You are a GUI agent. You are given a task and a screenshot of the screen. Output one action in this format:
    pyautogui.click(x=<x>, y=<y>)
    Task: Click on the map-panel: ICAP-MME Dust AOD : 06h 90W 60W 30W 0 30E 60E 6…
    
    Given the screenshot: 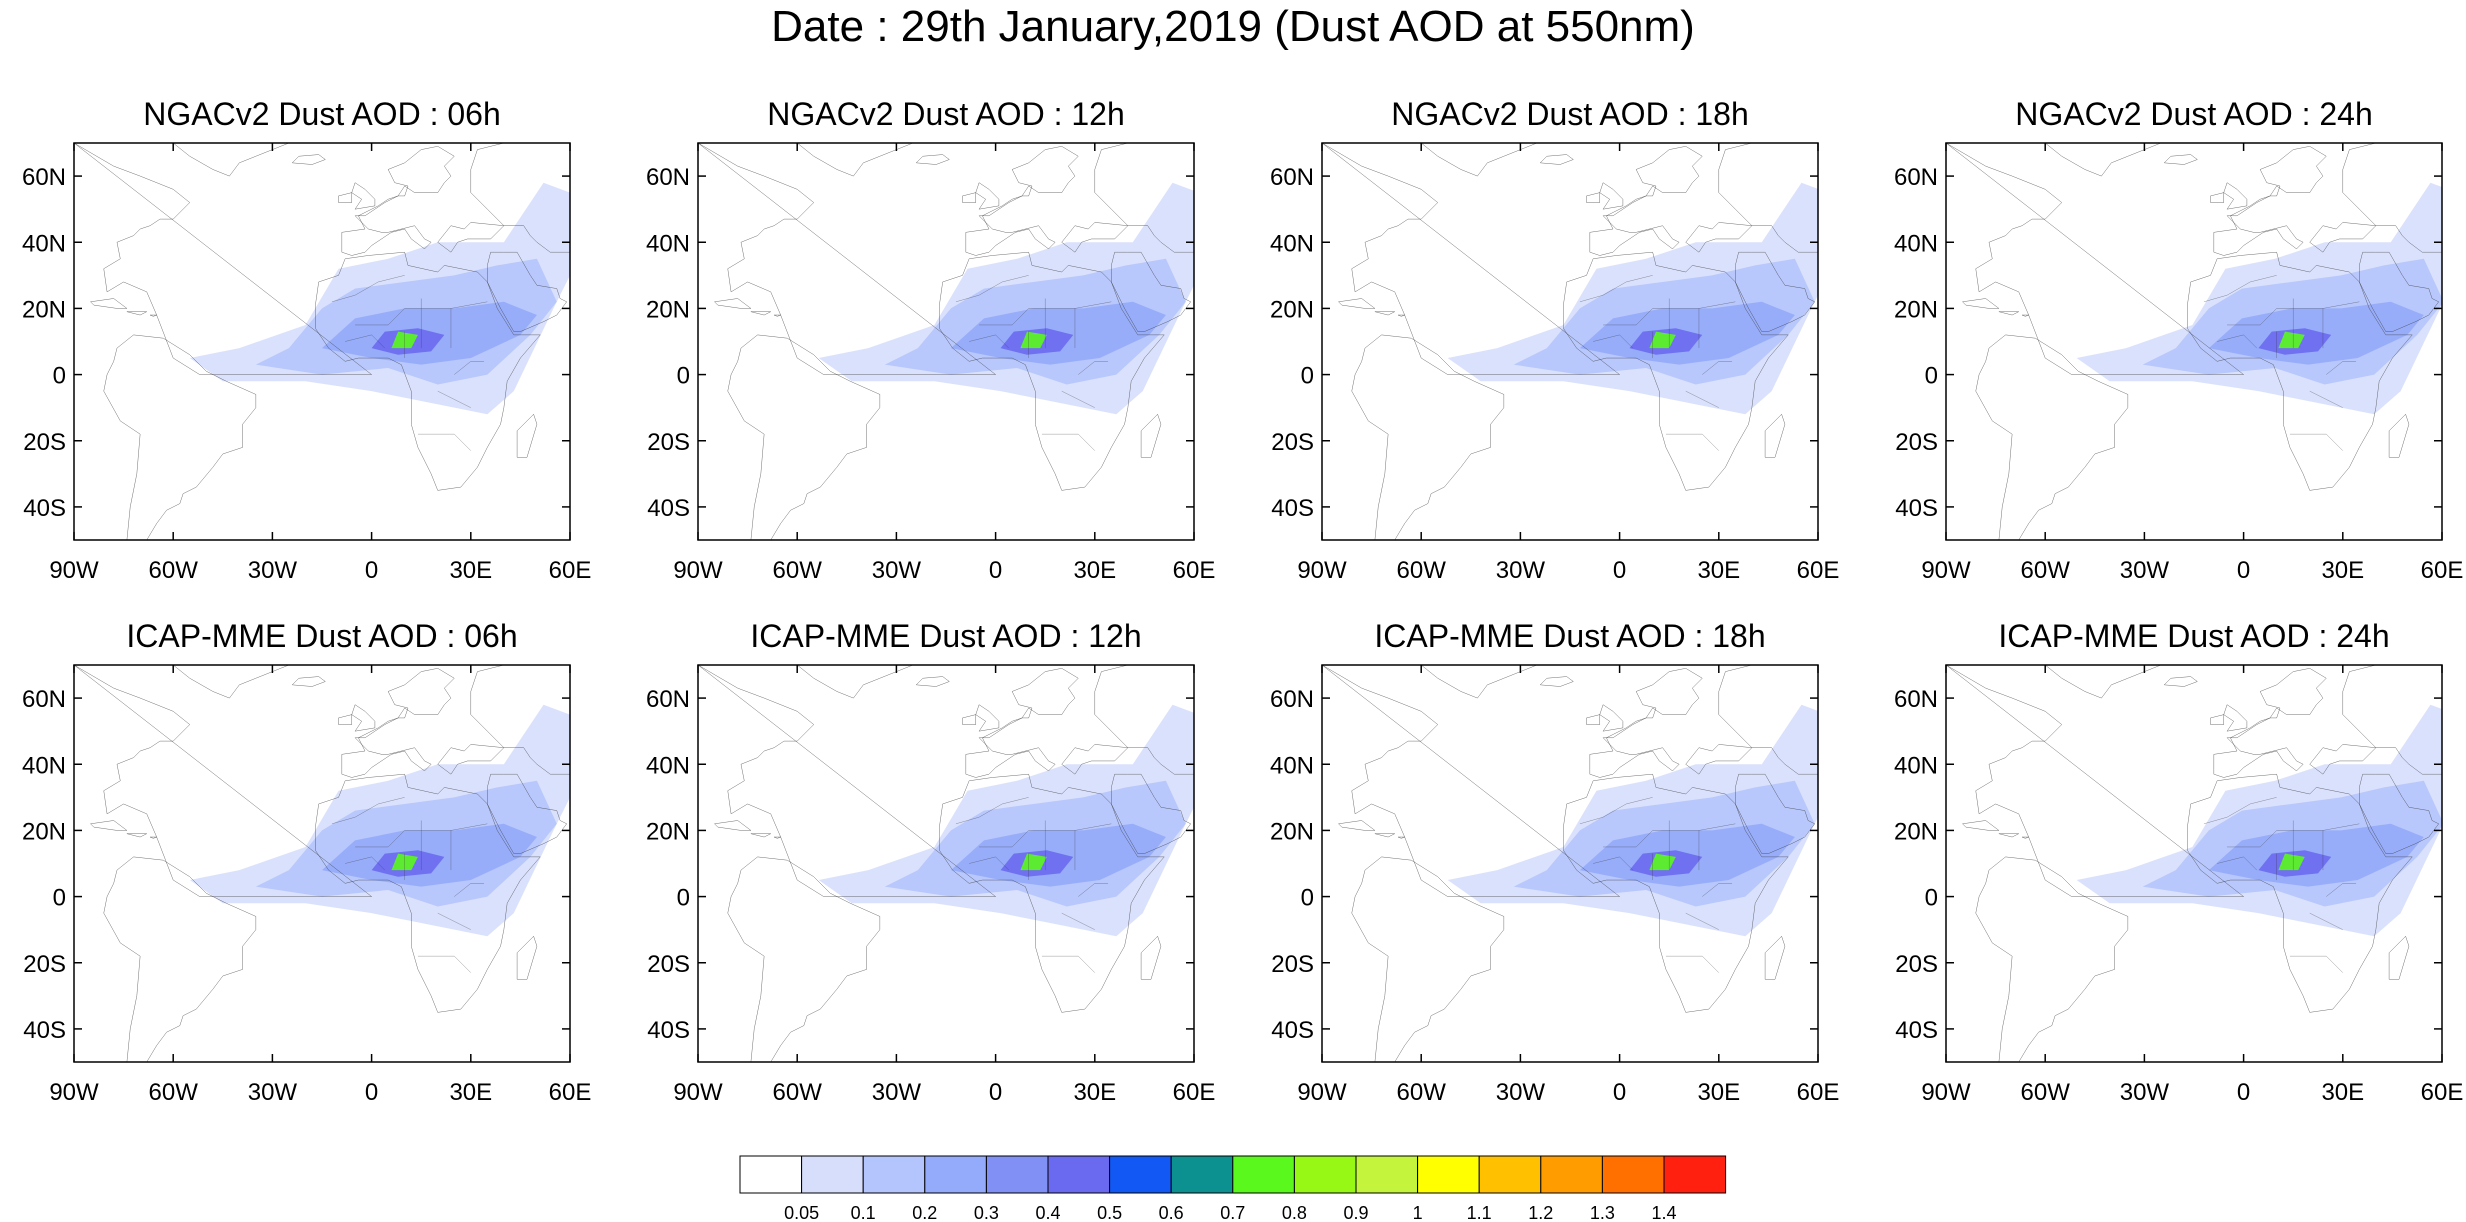 What is the action you would take?
    pyautogui.click(x=306, y=862)
    